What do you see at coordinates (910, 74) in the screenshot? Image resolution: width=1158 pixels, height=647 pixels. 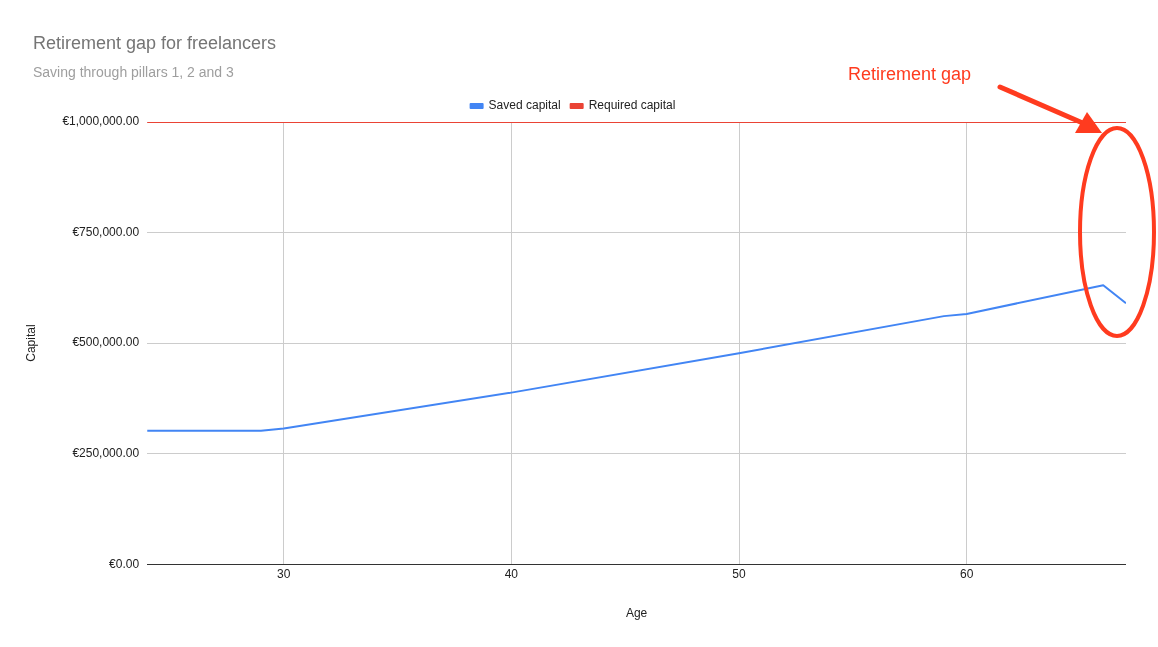 I see `text: Retirement gap` at bounding box center [910, 74].